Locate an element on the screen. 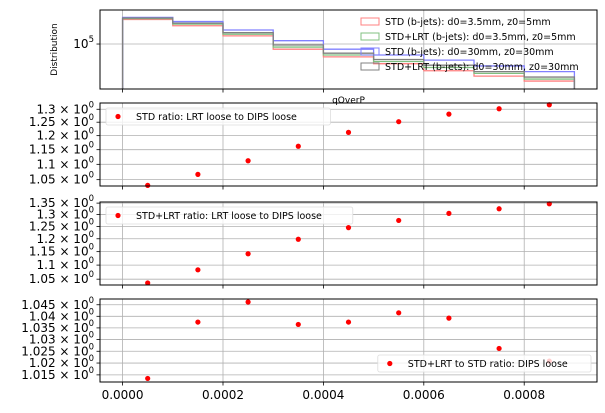 The image size is (605, 413). y-tick-label: 1.045 × 100 is located at coordinates (57, 303).